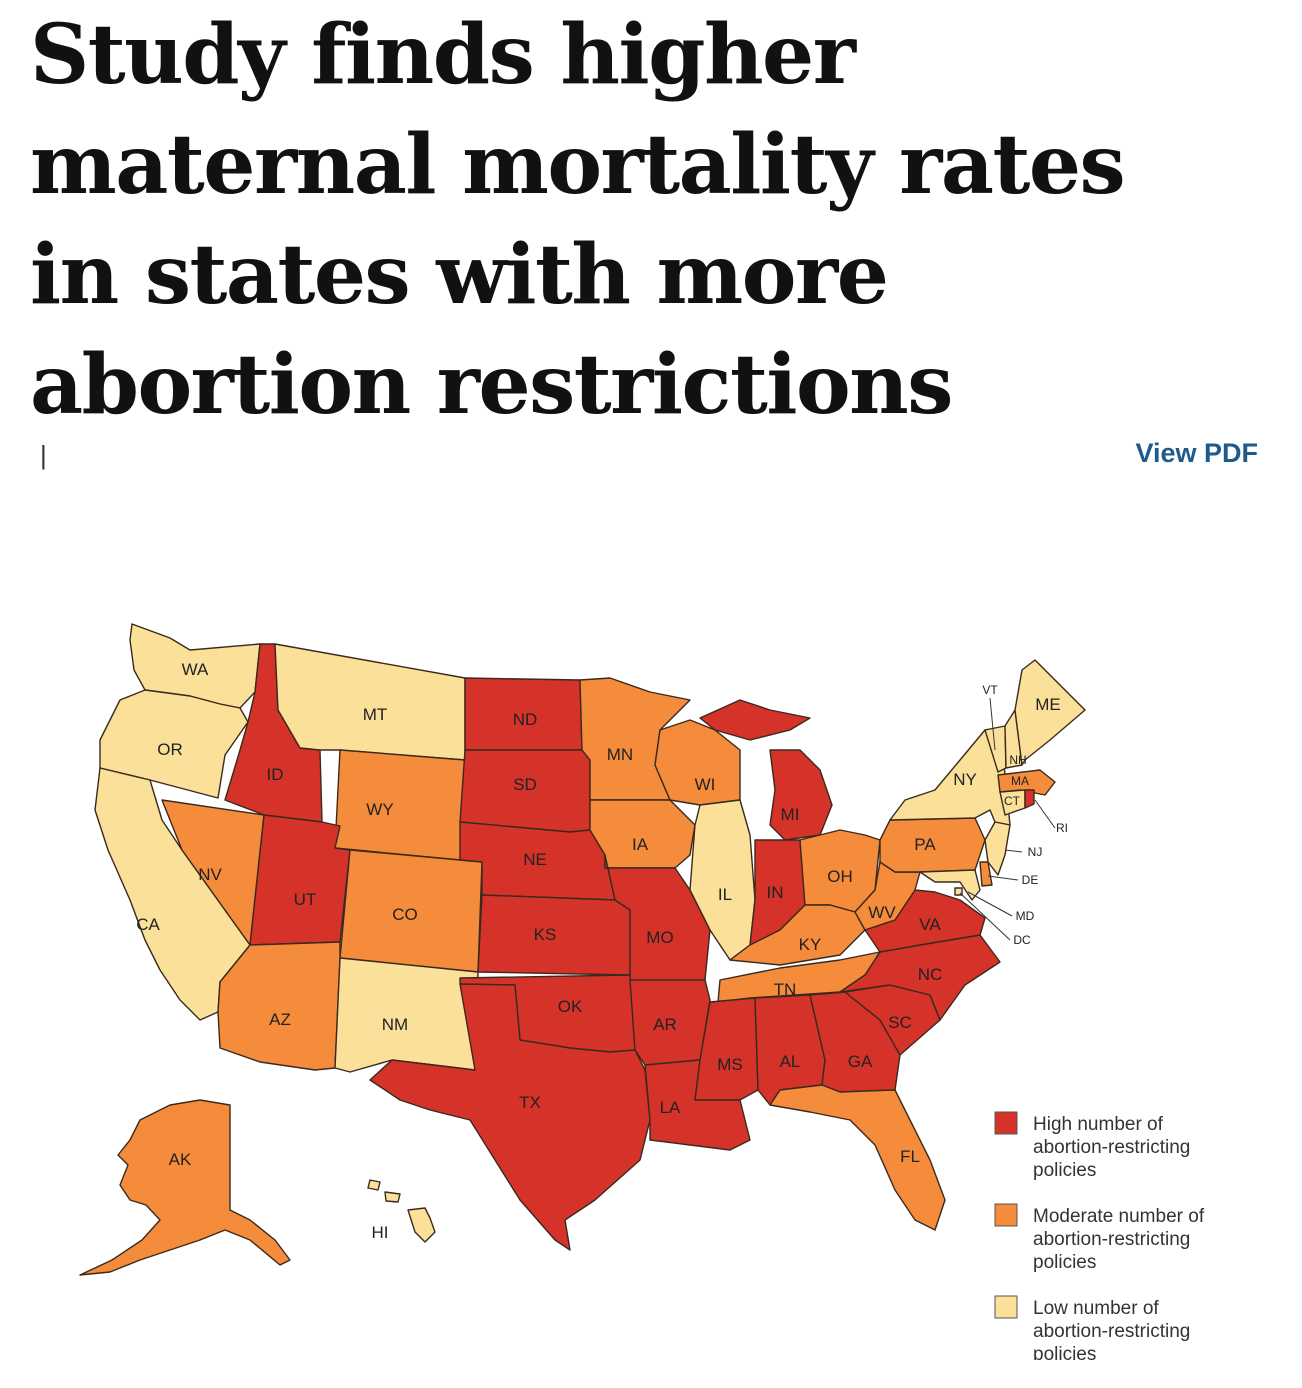 The image size is (1302, 1388). Describe the element at coordinates (1006, 1215) in the screenshot. I see `legend-swatch-moderate` at that location.